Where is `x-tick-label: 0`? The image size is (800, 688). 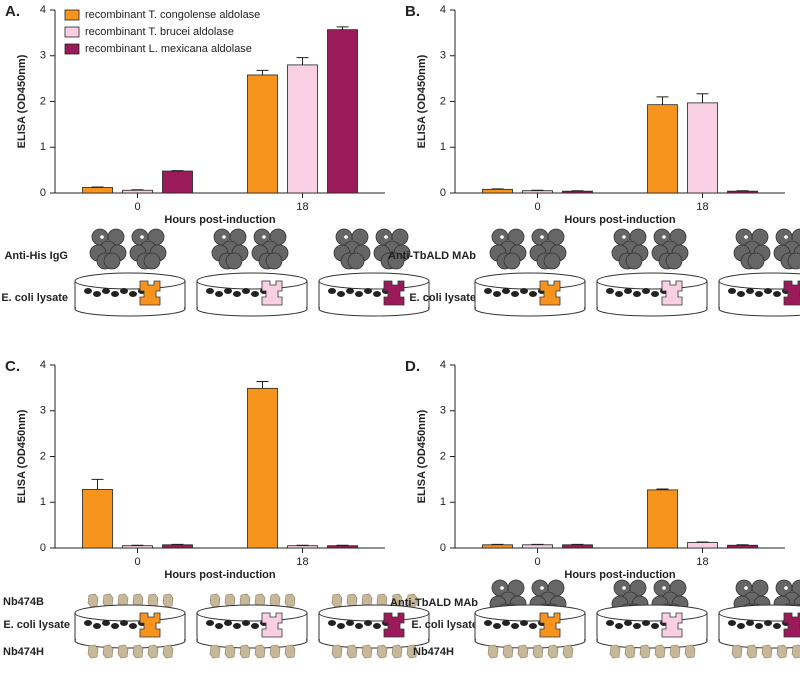
x-tick-label: 0 is located at coordinates (137, 207).